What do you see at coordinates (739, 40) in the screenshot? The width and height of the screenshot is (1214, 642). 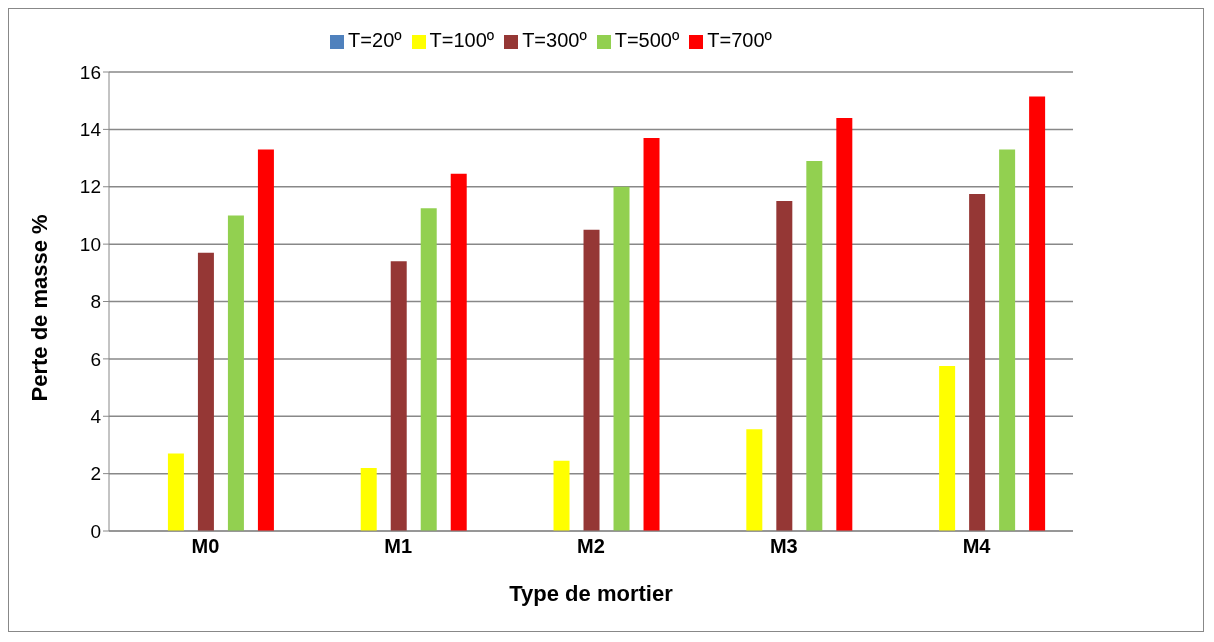 I see `legend-label: T=700º` at bounding box center [739, 40].